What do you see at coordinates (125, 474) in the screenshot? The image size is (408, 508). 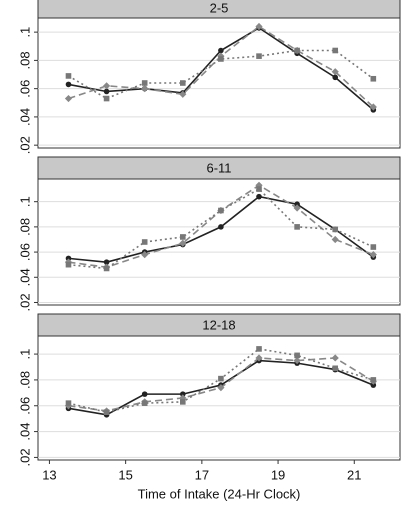 I see `x-tick-label: 15` at bounding box center [125, 474].